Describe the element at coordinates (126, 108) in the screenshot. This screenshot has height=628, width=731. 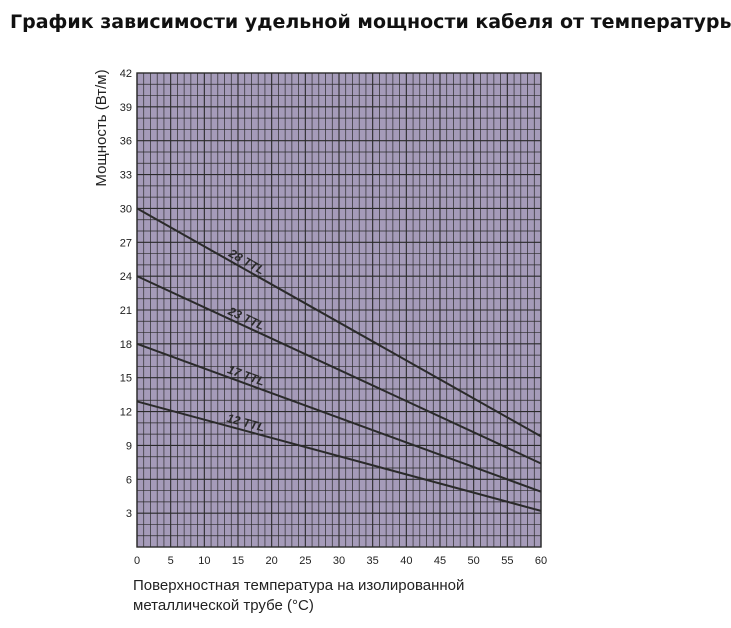
I see `y-tick-label: 39` at that location.